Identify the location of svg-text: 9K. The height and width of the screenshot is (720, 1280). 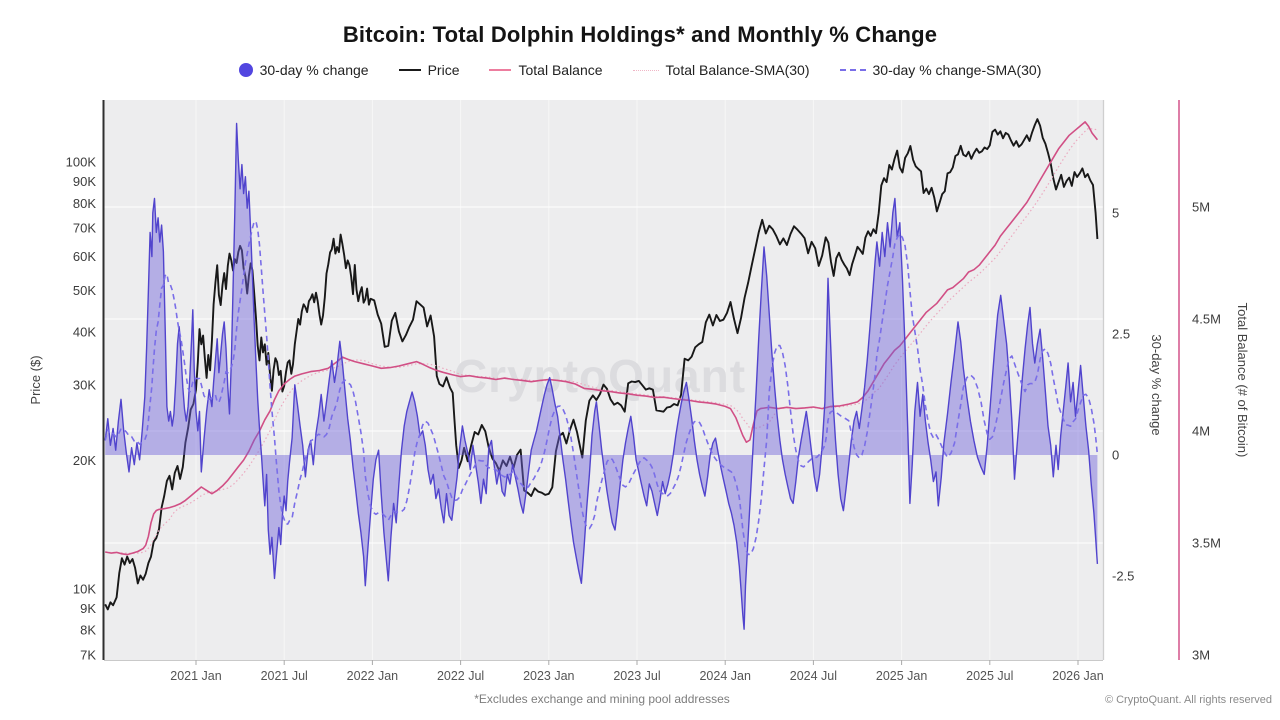
(88, 608).